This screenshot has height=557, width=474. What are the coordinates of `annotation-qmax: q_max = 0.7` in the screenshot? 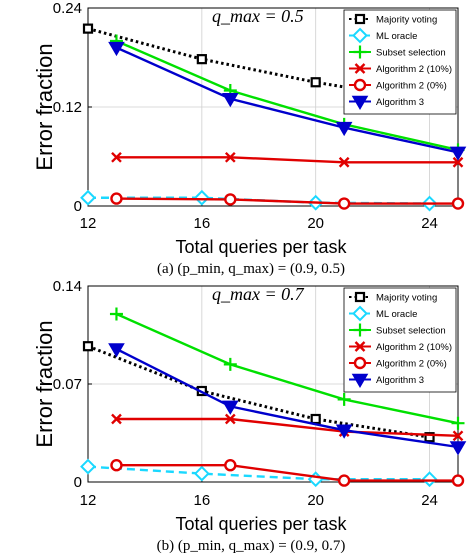 It's located at (258, 294).